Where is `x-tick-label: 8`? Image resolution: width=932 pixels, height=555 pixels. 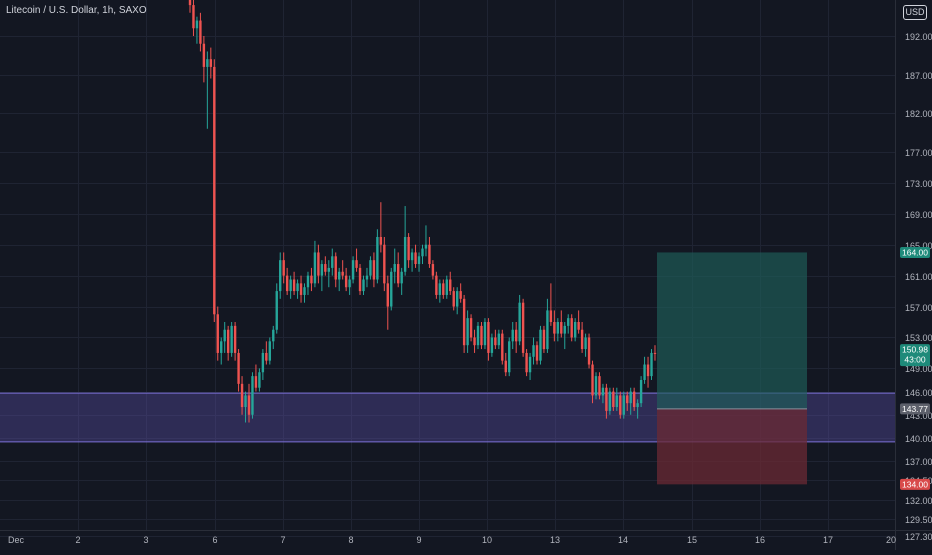 x-tick-label: 8 is located at coordinates (350, 540).